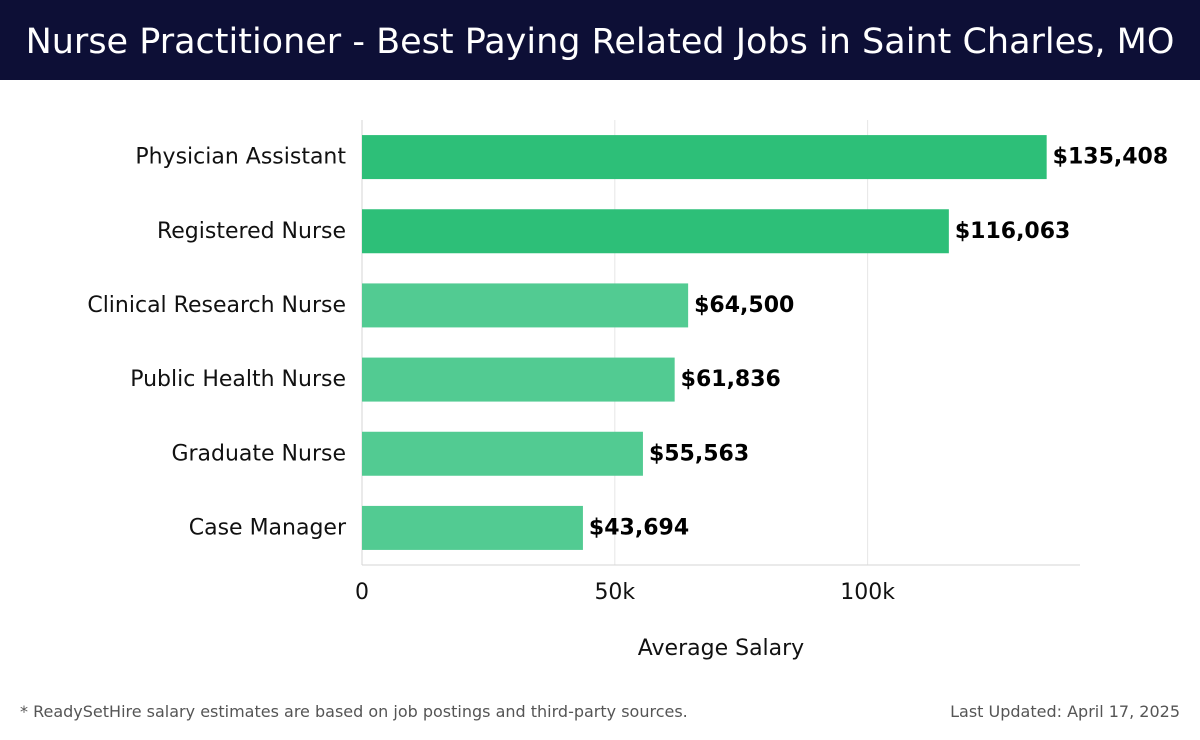 This screenshot has height=740, width=1200. I want to click on category-label: Graduate Nurse, so click(258, 453).